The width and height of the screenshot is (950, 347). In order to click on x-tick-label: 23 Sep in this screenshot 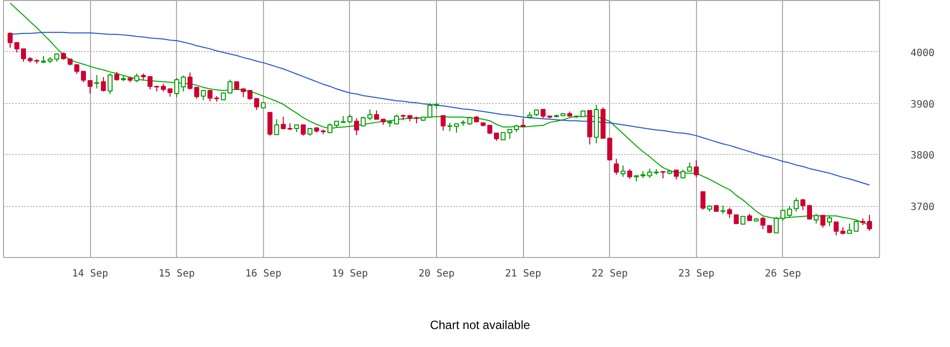, I will do `click(696, 274)`.